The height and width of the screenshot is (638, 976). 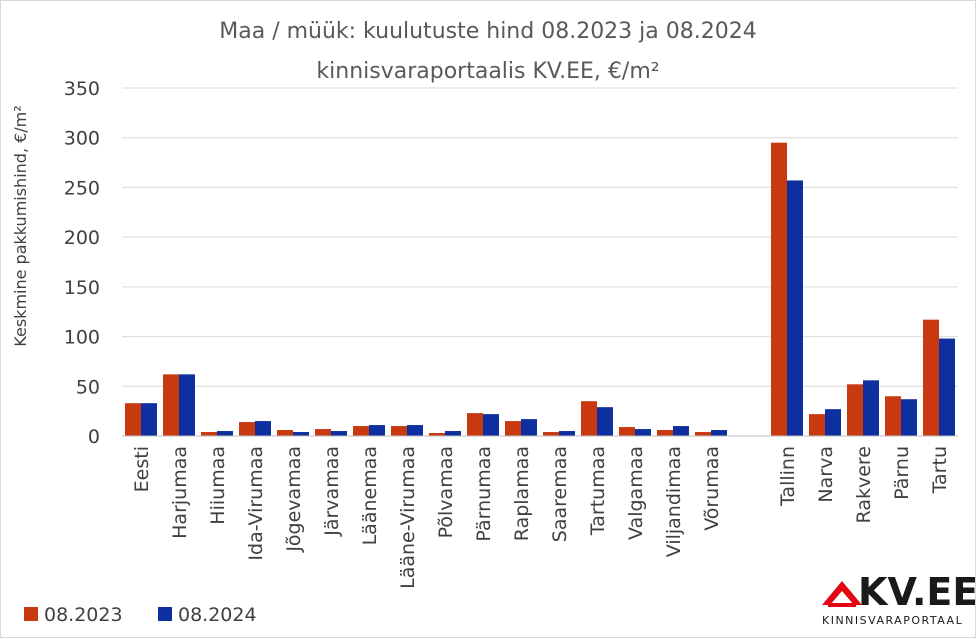 What do you see at coordinates (522, 493) in the screenshot?
I see `x-tick-label: Raplamaa` at bounding box center [522, 493].